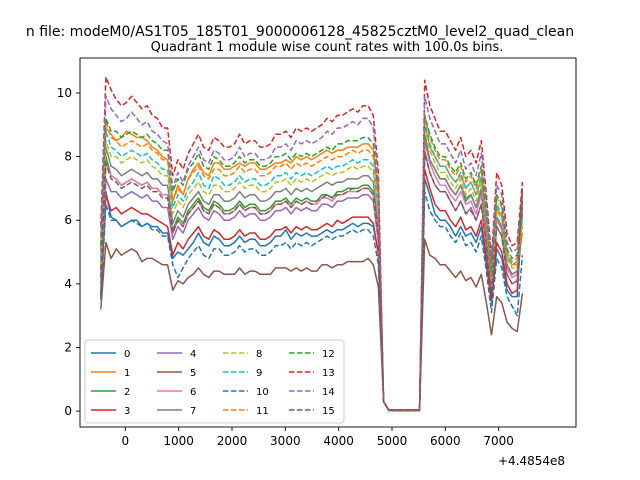 The width and height of the screenshot is (640, 480). I want to click on legend-label-7: 7, so click(193, 411).